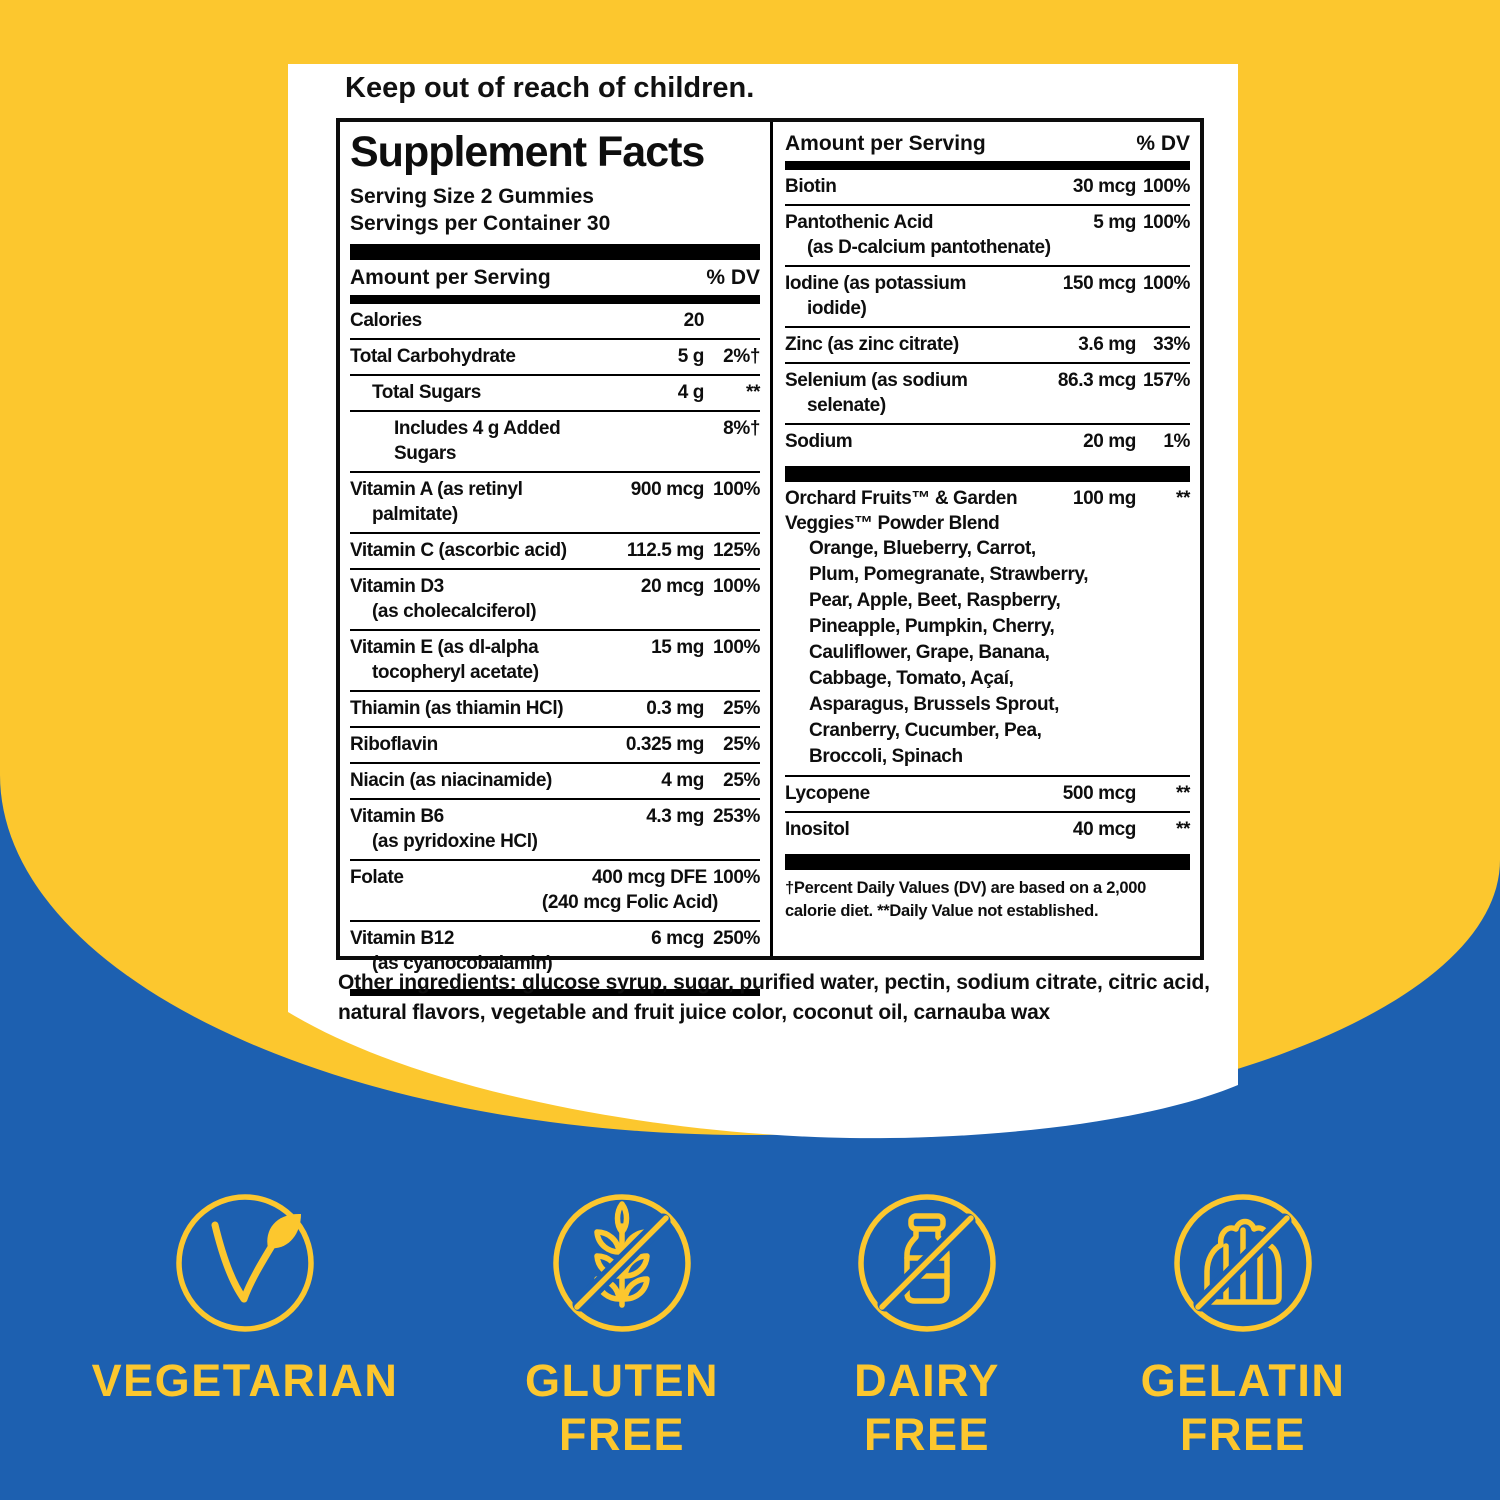  Describe the element at coordinates (472, 197) in the screenshot. I see `serving-size: Serving Size 2 Gummies` at that location.